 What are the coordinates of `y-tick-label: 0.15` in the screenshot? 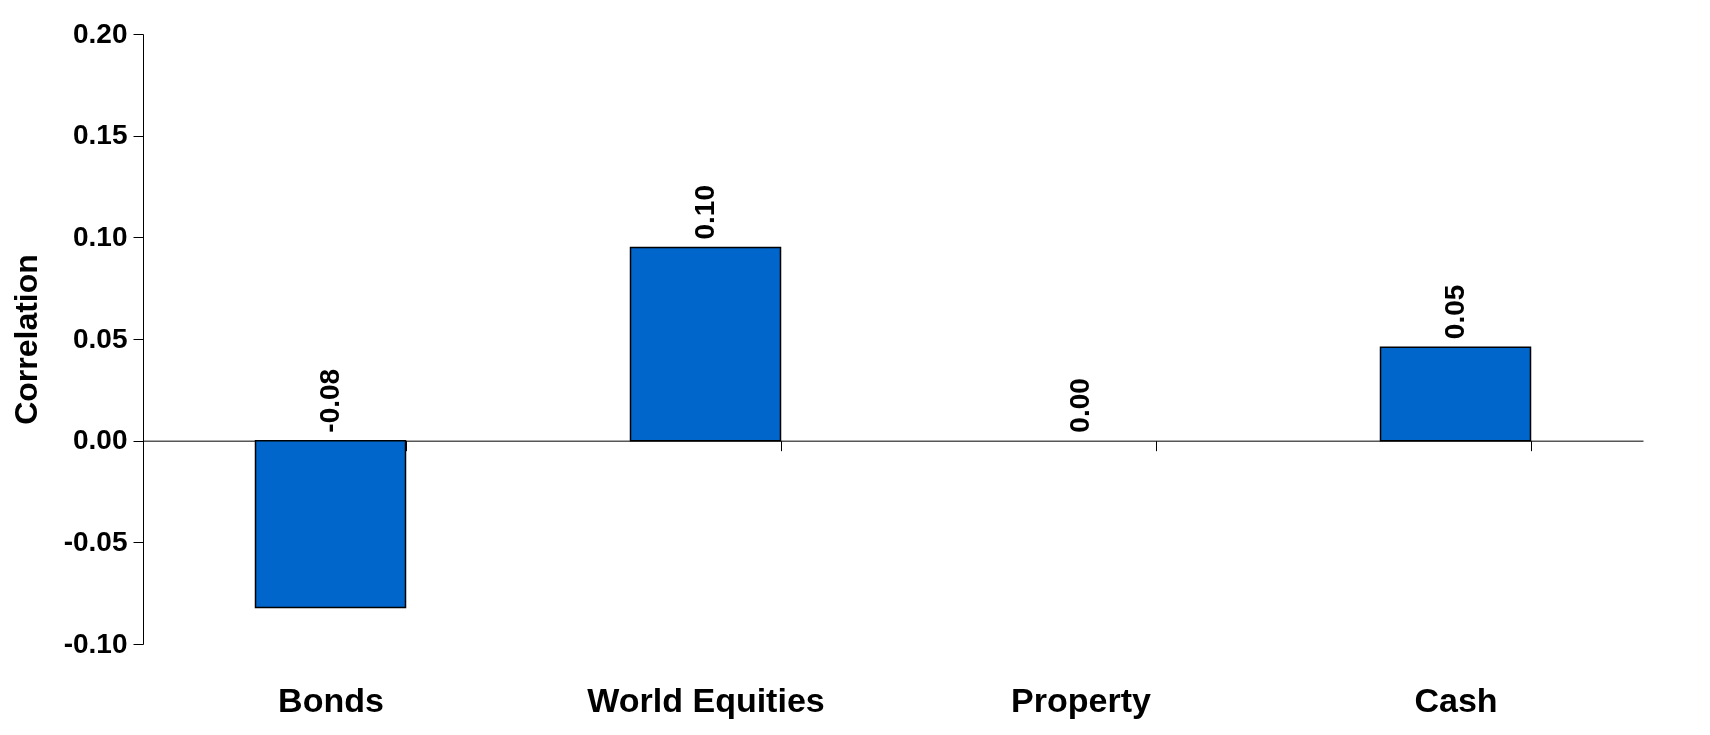 It's located at (100, 135).